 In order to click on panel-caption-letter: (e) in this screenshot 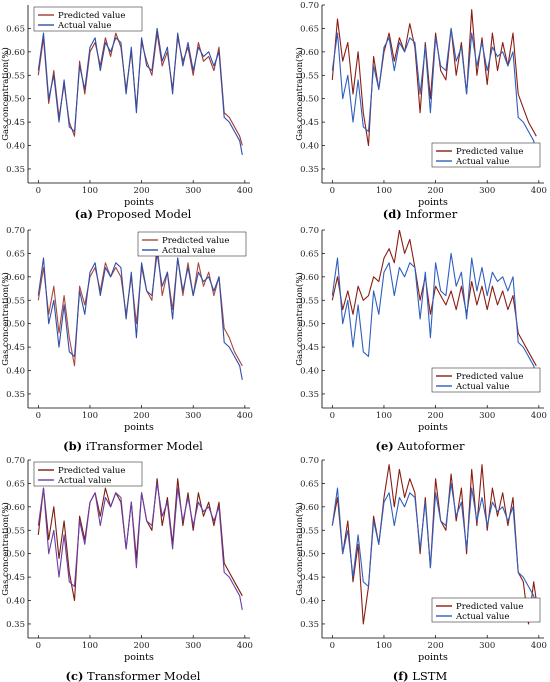, I will do `click(385, 446)`.